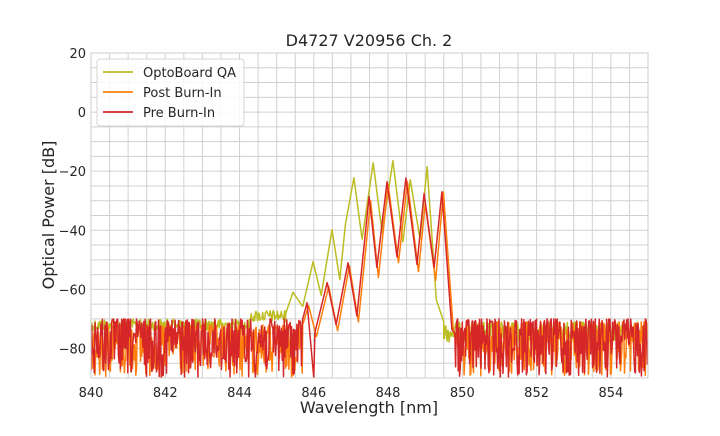  I want to click on y-tick-label: −80, so click(72, 349).